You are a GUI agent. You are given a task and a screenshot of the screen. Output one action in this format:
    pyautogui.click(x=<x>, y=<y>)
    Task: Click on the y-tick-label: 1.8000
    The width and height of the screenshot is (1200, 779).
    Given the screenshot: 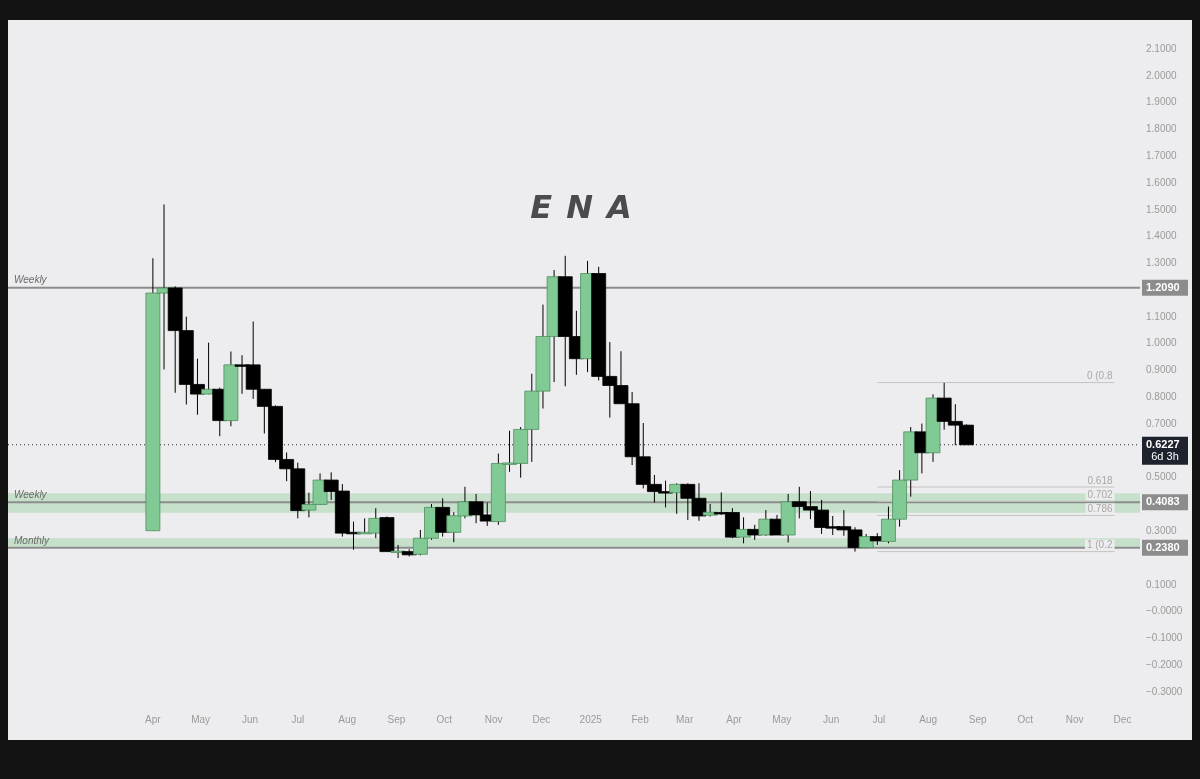 What is the action you would take?
    pyautogui.click(x=1162, y=129)
    